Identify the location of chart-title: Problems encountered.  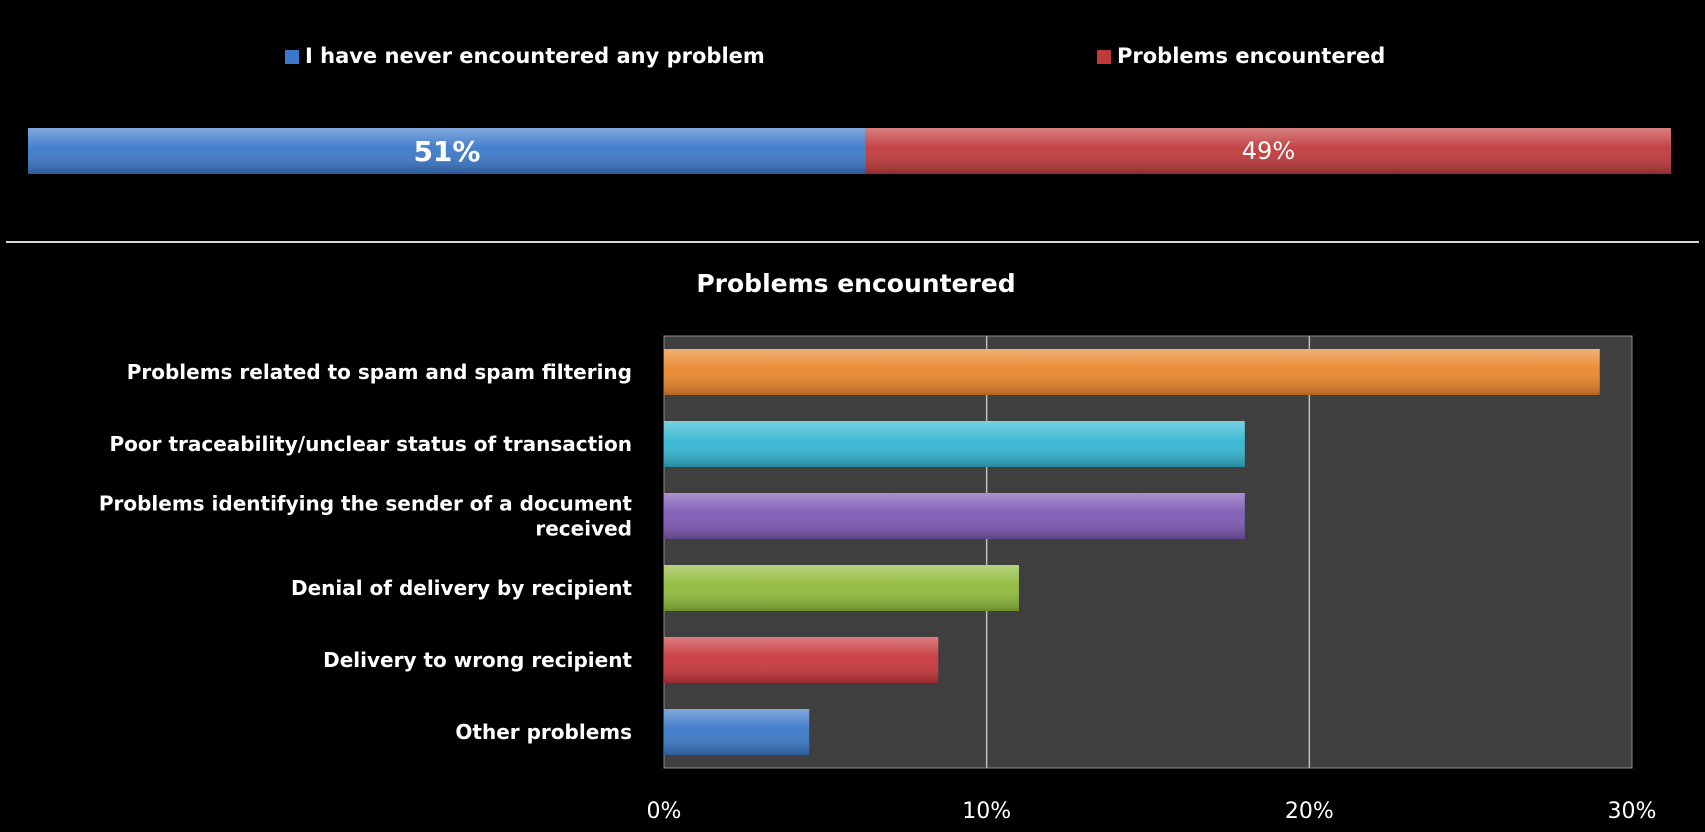
(855, 283).